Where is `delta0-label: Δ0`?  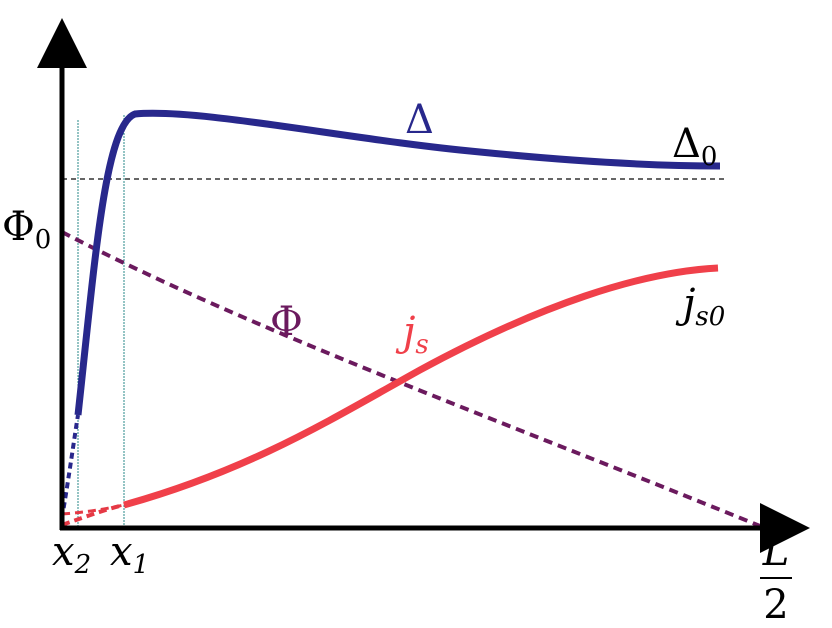 delta0-label: Δ0 is located at coordinates (694, 146).